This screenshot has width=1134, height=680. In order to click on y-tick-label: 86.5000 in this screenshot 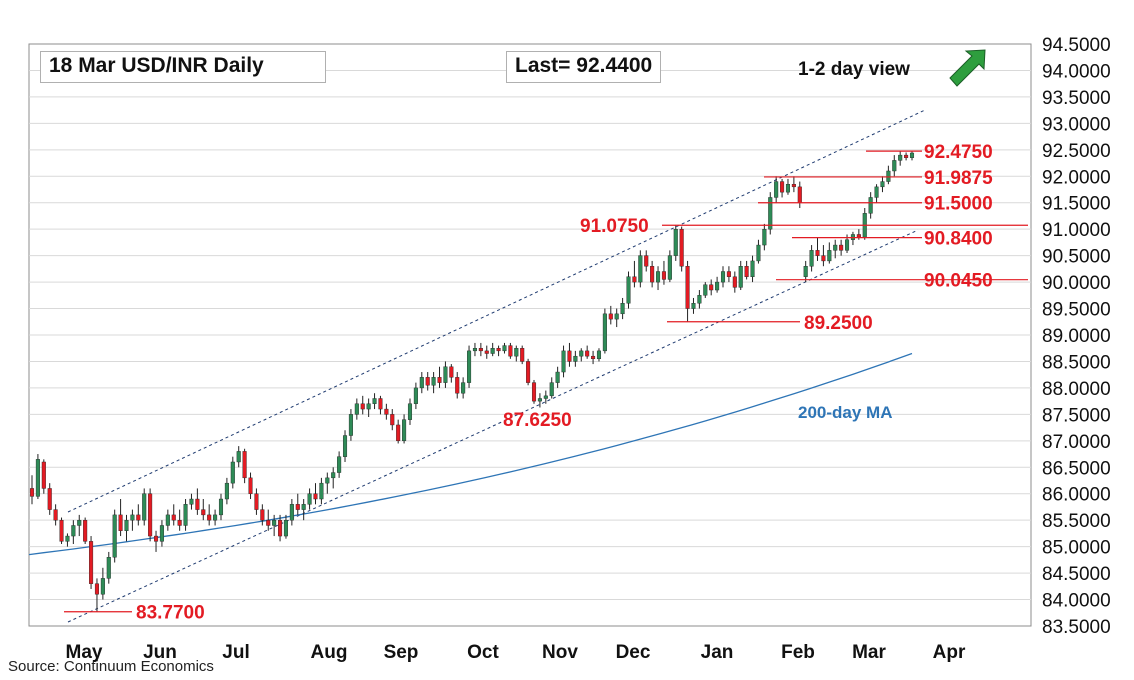, I will do `click(1076, 468)`.